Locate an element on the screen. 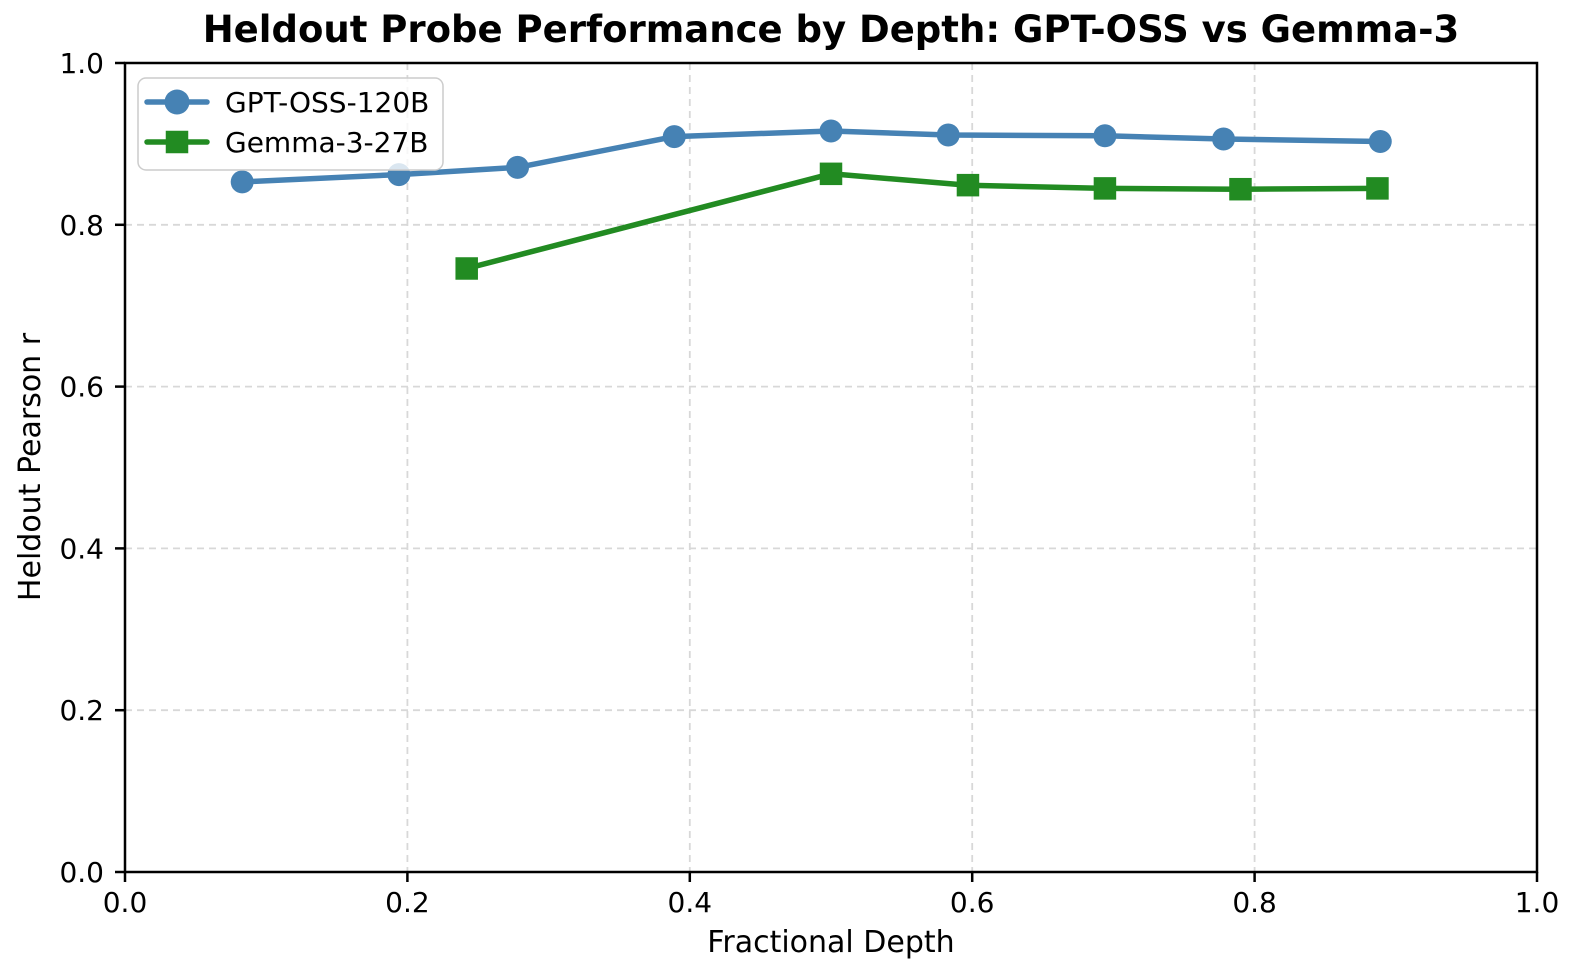 The width and height of the screenshot is (1579, 980). y-tick-label: 0.2 is located at coordinates (81, 710).